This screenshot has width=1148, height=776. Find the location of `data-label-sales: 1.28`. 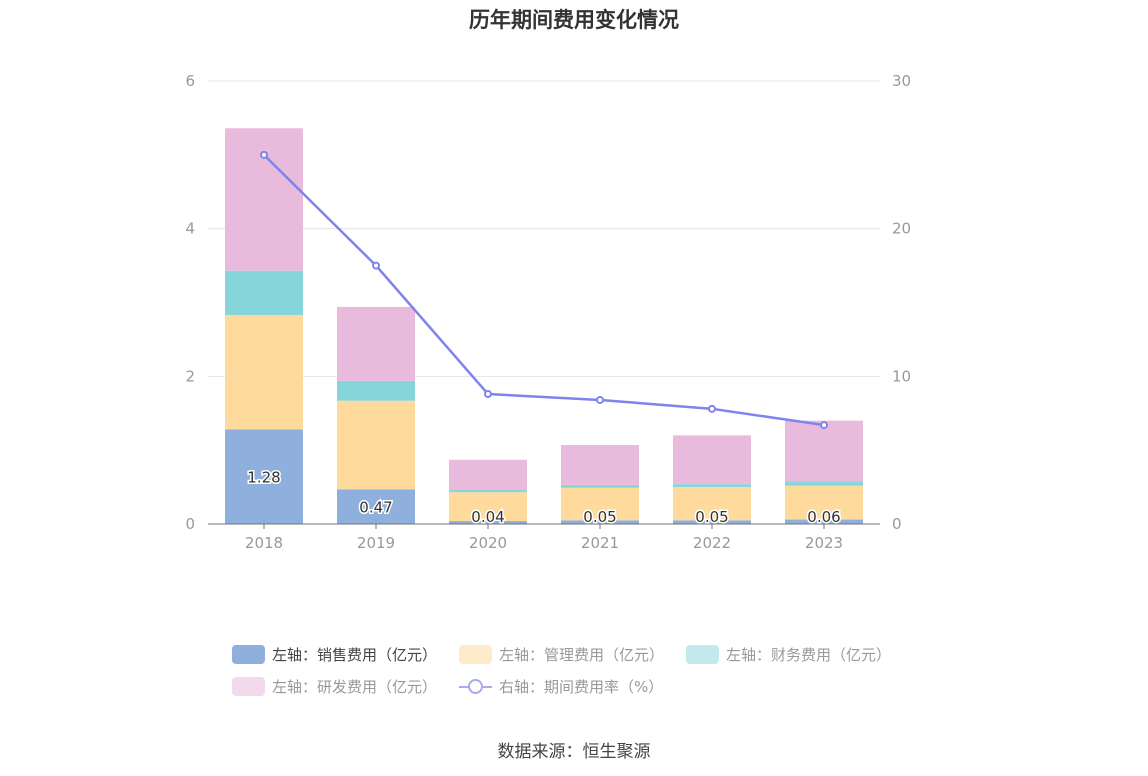

data-label-sales: 1.28 is located at coordinates (263, 478).